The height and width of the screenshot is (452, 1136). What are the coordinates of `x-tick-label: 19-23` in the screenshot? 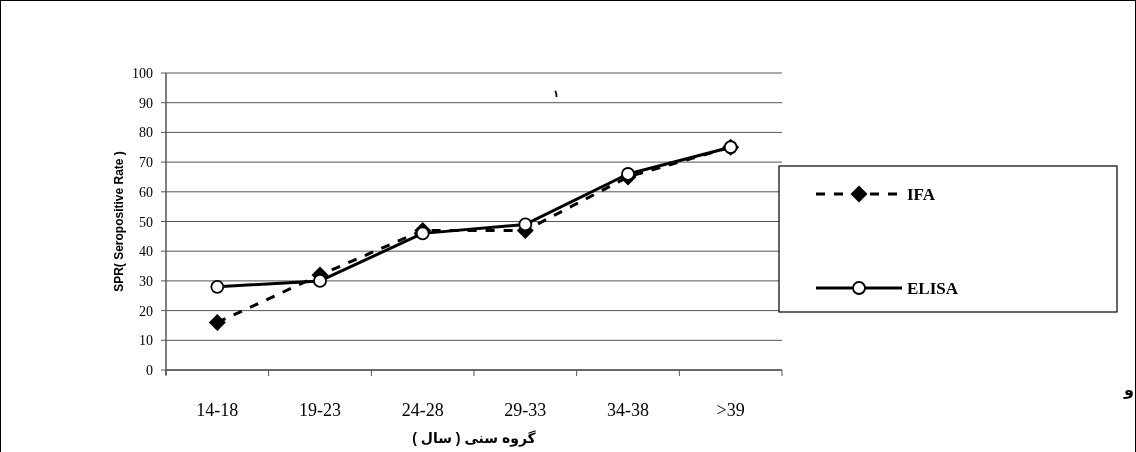 It's located at (320, 410).